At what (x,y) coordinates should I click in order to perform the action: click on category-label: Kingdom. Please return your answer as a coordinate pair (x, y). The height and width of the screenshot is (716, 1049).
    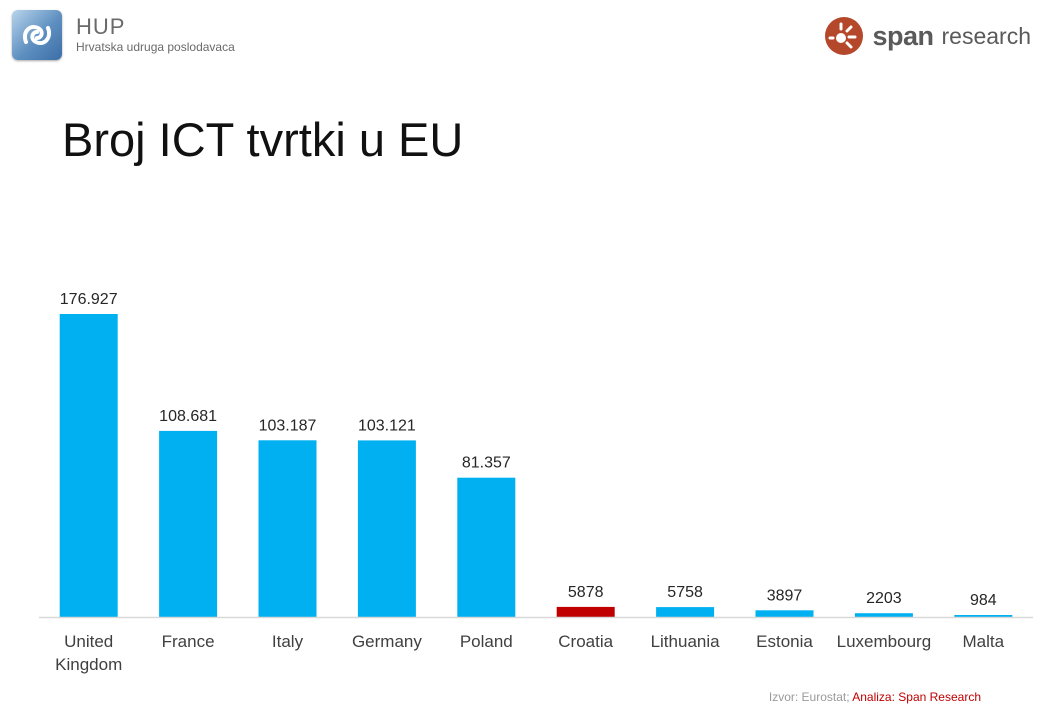
    Looking at the image, I should click on (88, 664).